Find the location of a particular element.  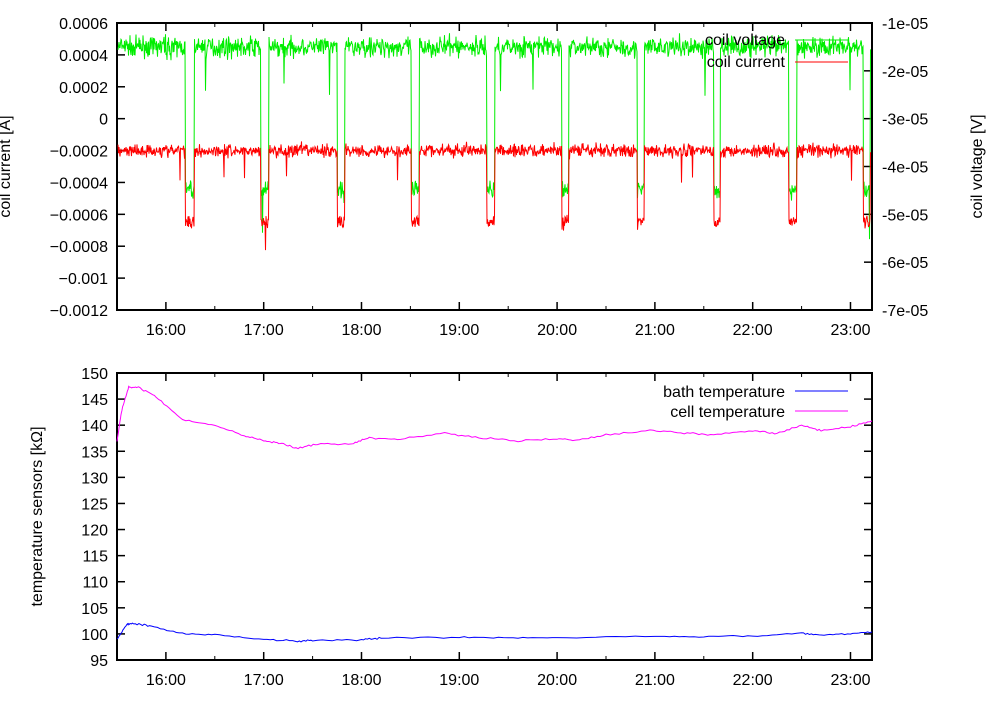

y-tick-label: 110 is located at coordinates (95, 583).